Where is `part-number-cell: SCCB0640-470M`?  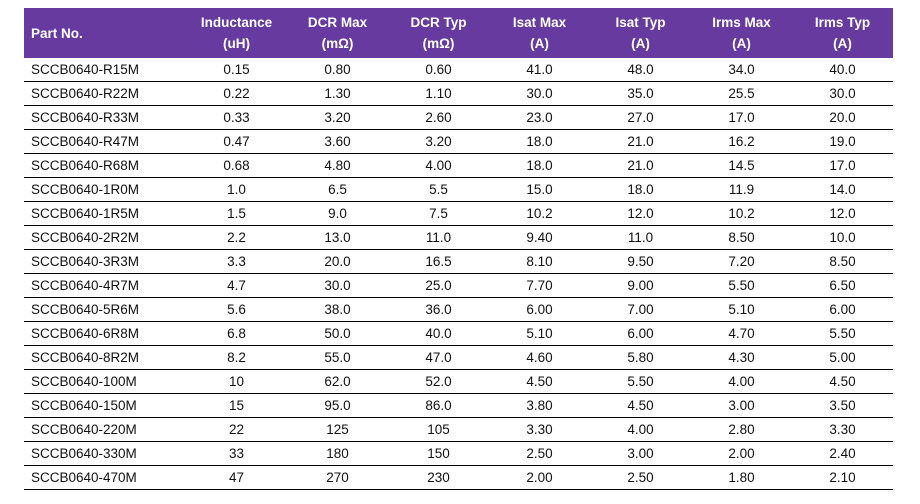
part-number-cell: SCCB0640-470M is located at coordinates (105, 477).